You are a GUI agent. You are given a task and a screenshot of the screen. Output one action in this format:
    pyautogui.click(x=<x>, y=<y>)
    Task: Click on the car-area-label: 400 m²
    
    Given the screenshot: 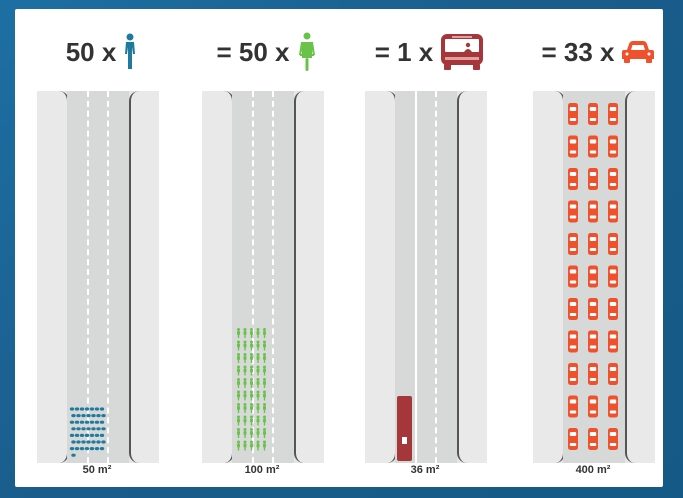 What is the action you would take?
    pyautogui.click(x=593, y=470)
    